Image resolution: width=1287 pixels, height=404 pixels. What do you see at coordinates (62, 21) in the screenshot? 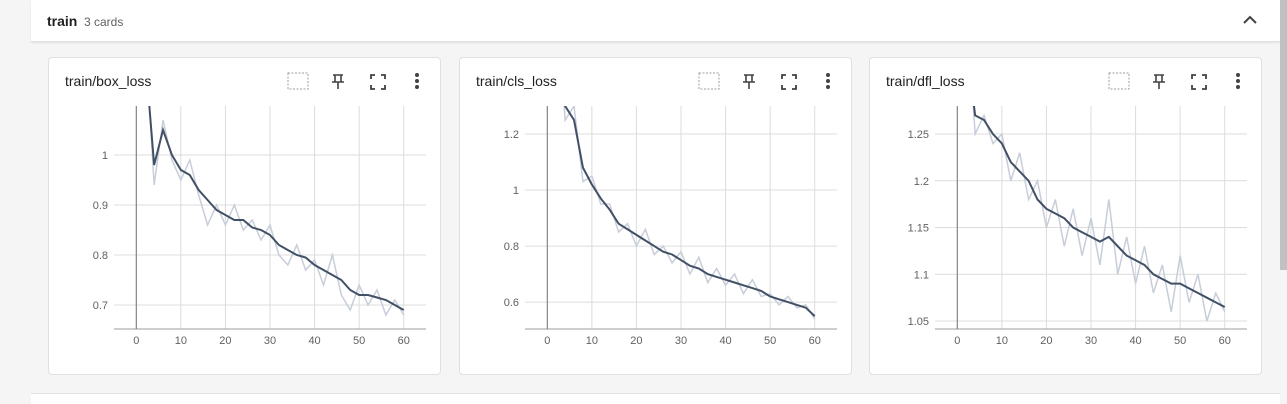
I see `section-title: train` at bounding box center [62, 21].